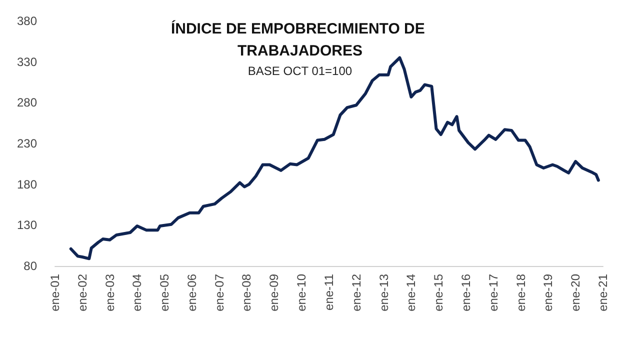 The image size is (640, 348). Describe the element at coordinates (300, 71) in the screenshot. I see `text: BASE OCT 01=100` at that location.